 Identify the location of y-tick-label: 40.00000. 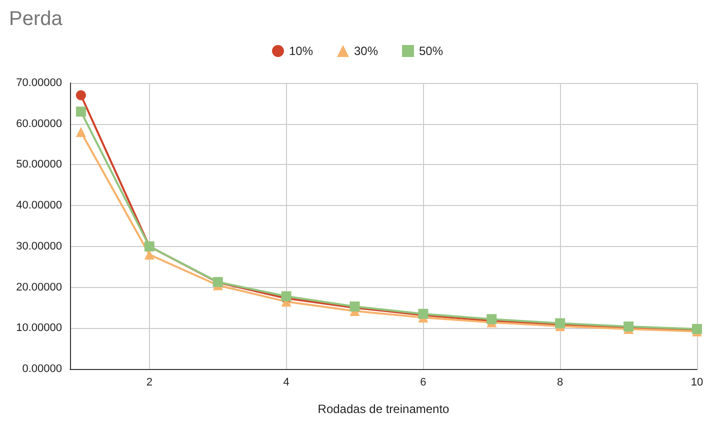
(39, 206).